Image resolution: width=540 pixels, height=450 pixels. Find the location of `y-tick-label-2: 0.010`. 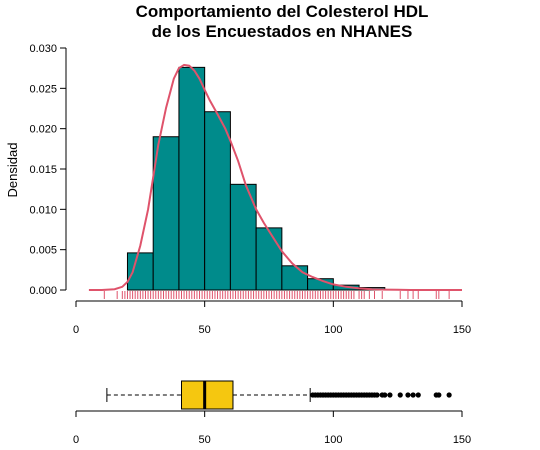

y-tick-label-2: 0.010 is located at coordinates (43, 210).